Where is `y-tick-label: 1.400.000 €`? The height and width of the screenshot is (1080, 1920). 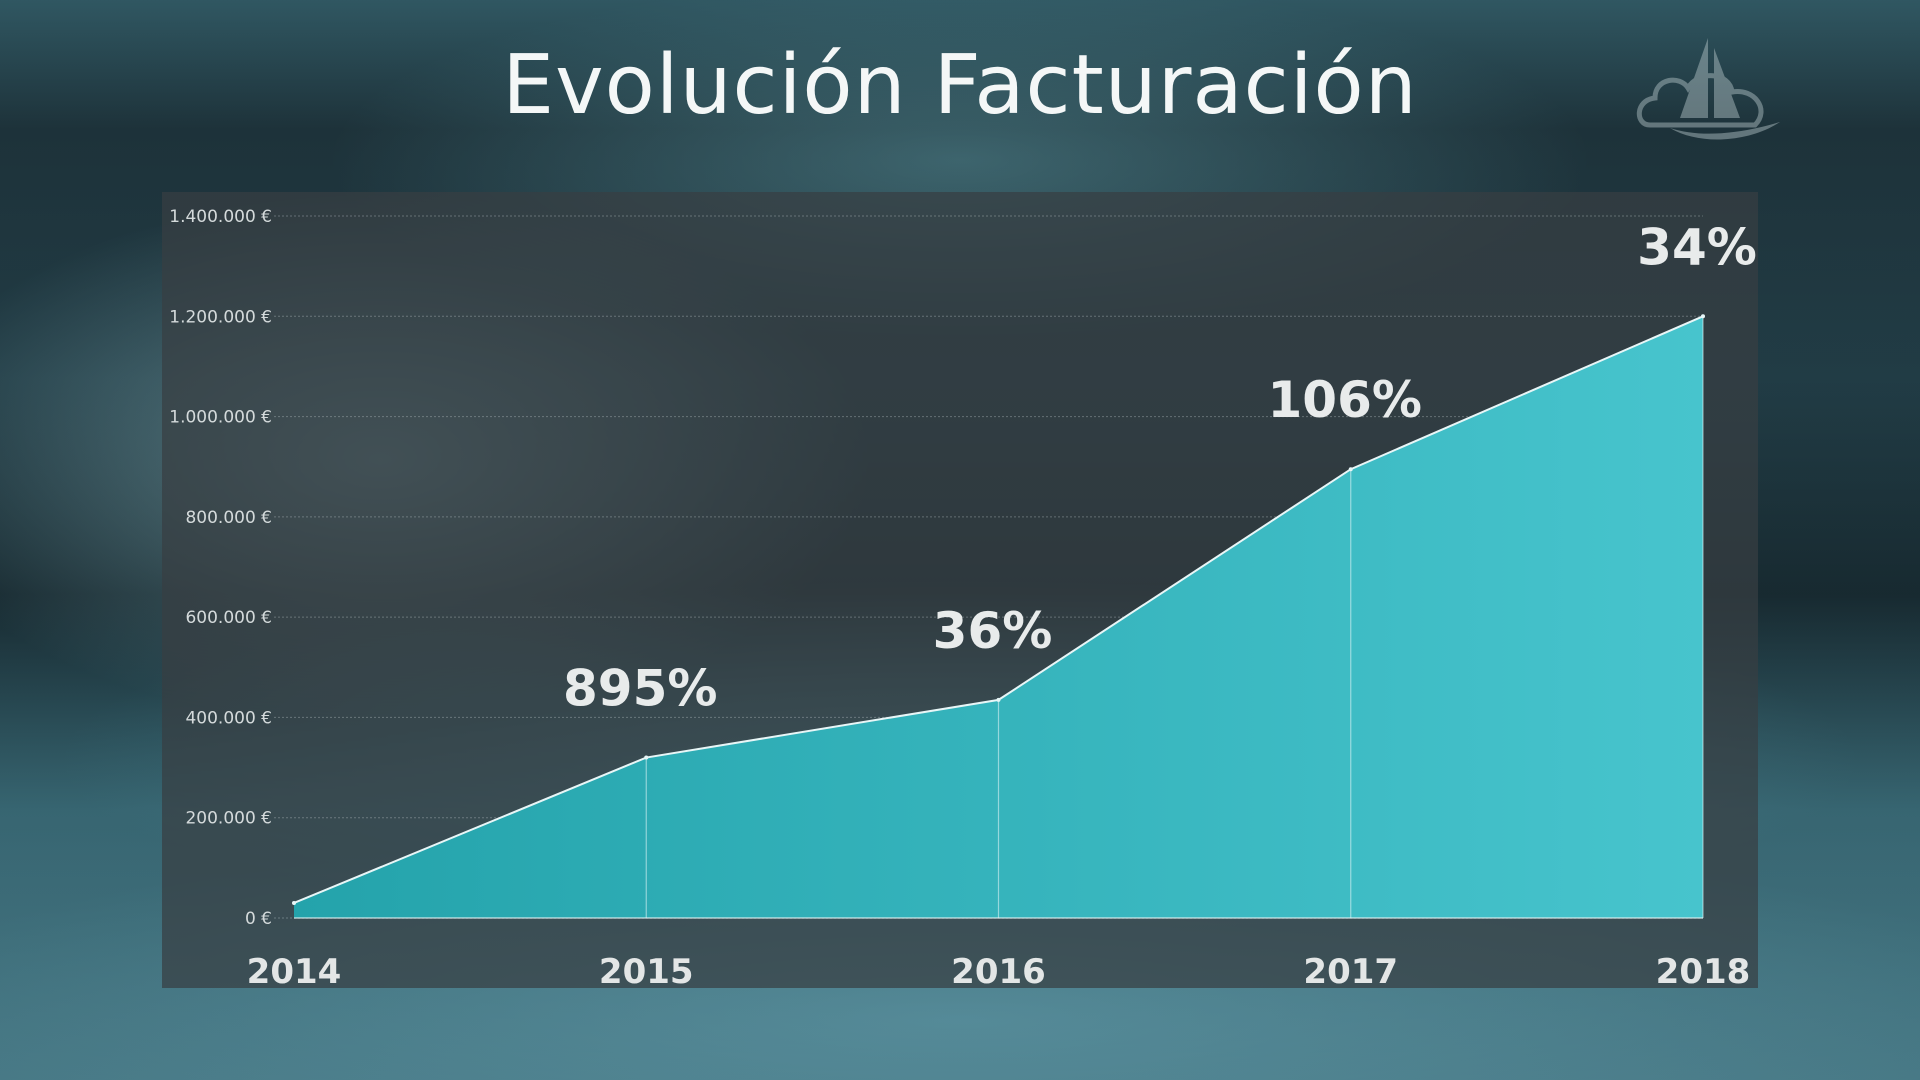
y-tick-label: 1.400.000 € is located at coordinates (220, 217).